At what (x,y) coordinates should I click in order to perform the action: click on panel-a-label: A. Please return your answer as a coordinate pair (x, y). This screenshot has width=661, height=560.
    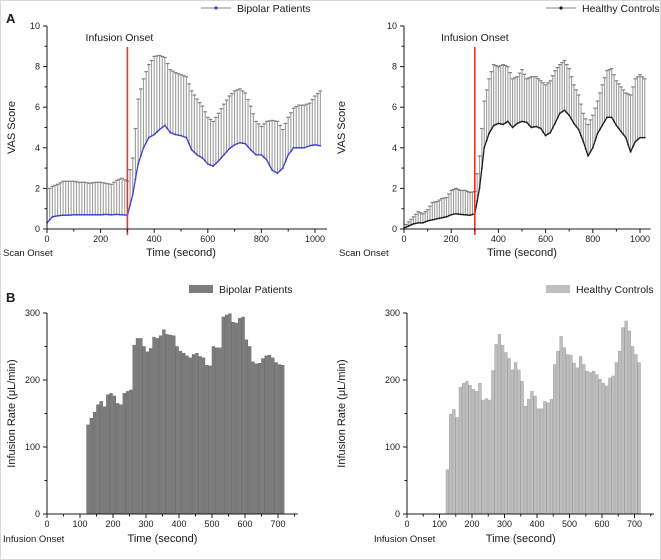
    Looking at the image, I should click on (11, 18).